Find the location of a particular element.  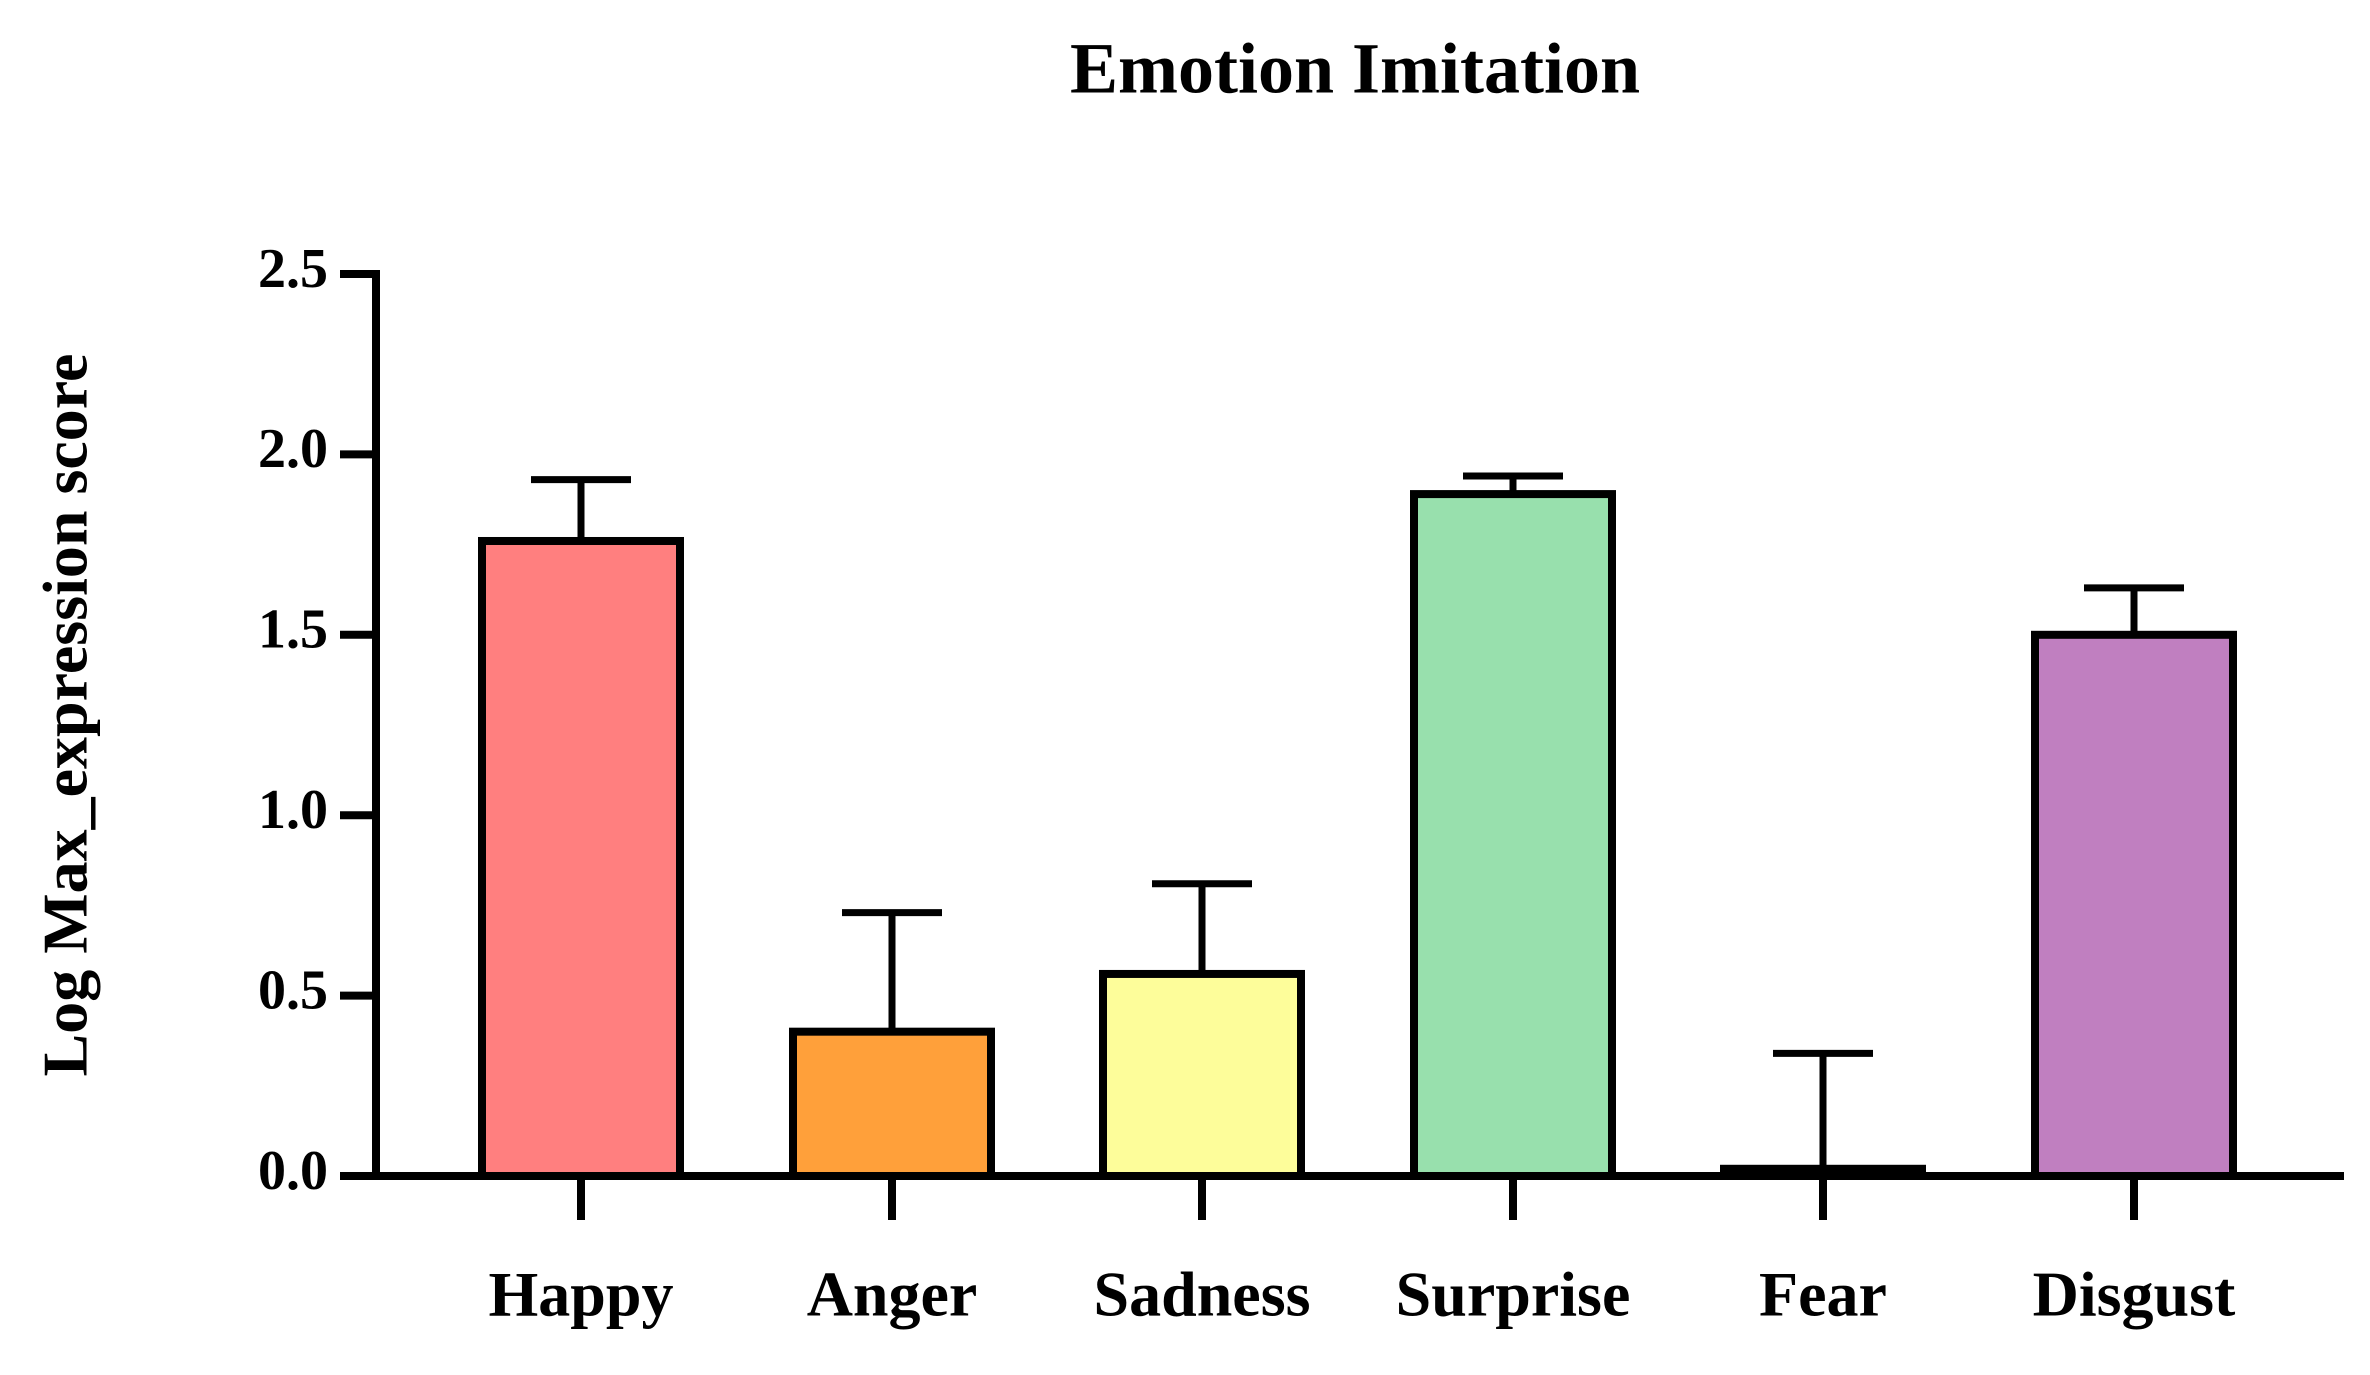

x-tick-label: Anger is located at coordinates (892, 1294).